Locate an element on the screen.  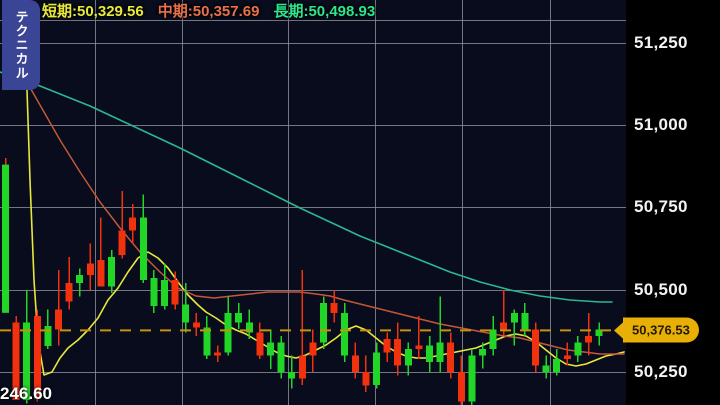
current-price-value: 50,376.53 is located at coordinates (661, 330).